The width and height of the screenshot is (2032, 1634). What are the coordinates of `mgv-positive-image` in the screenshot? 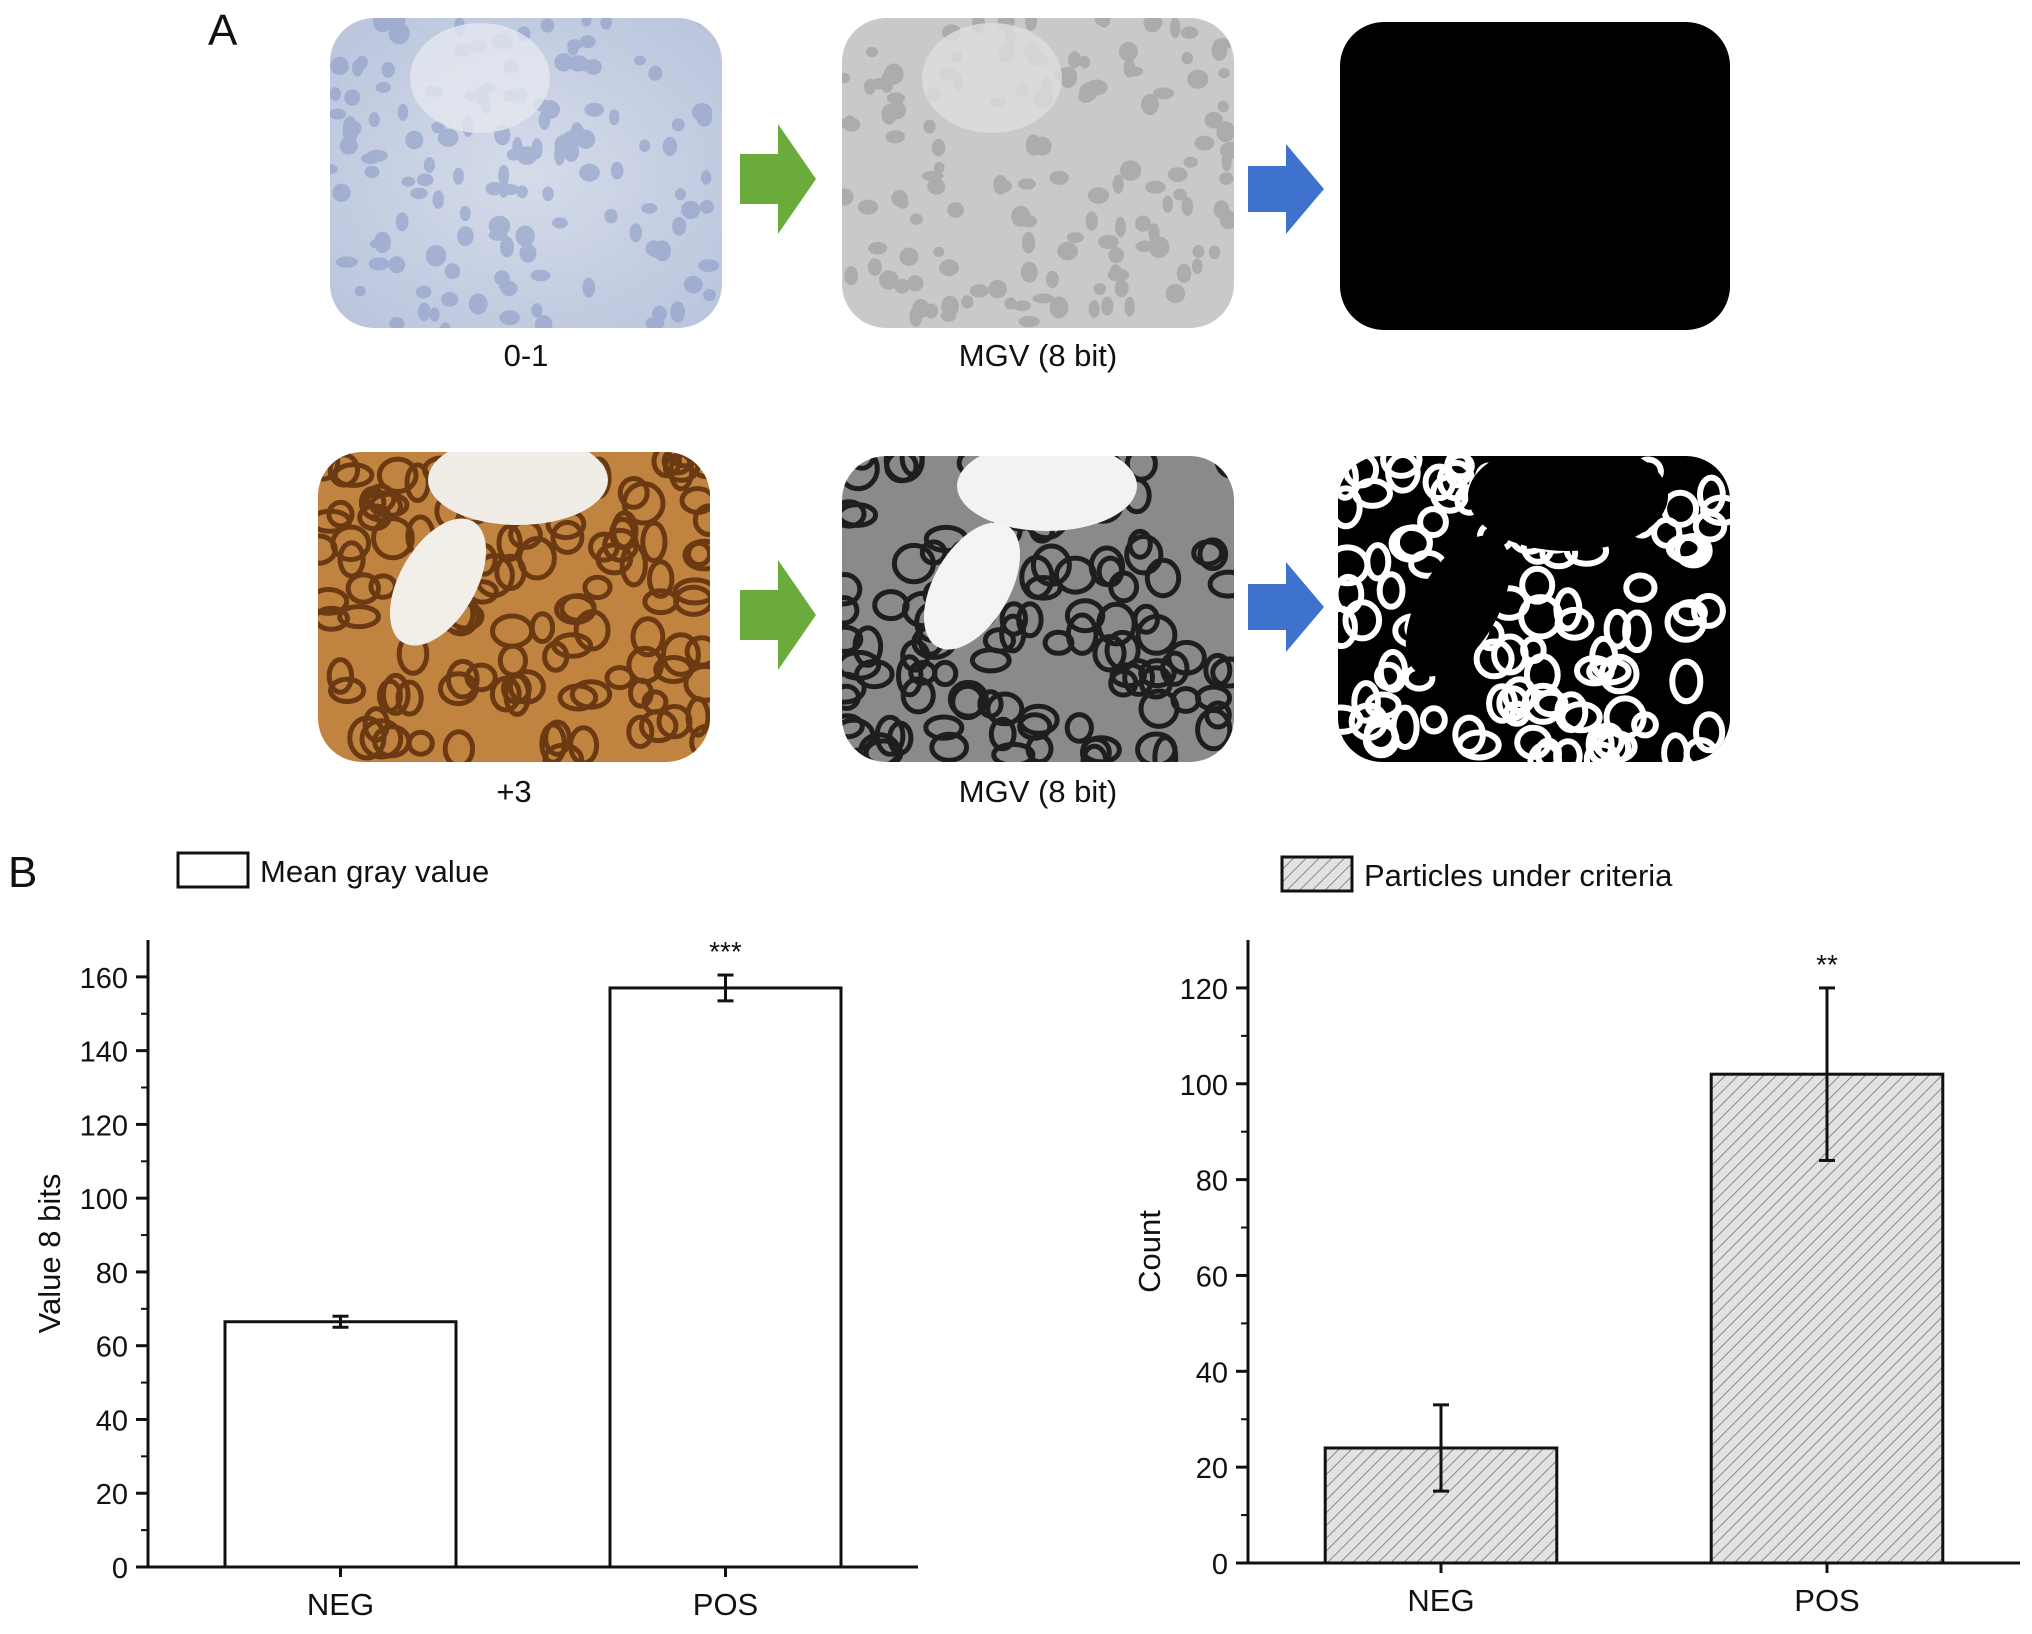 It's located at (1038, 609).